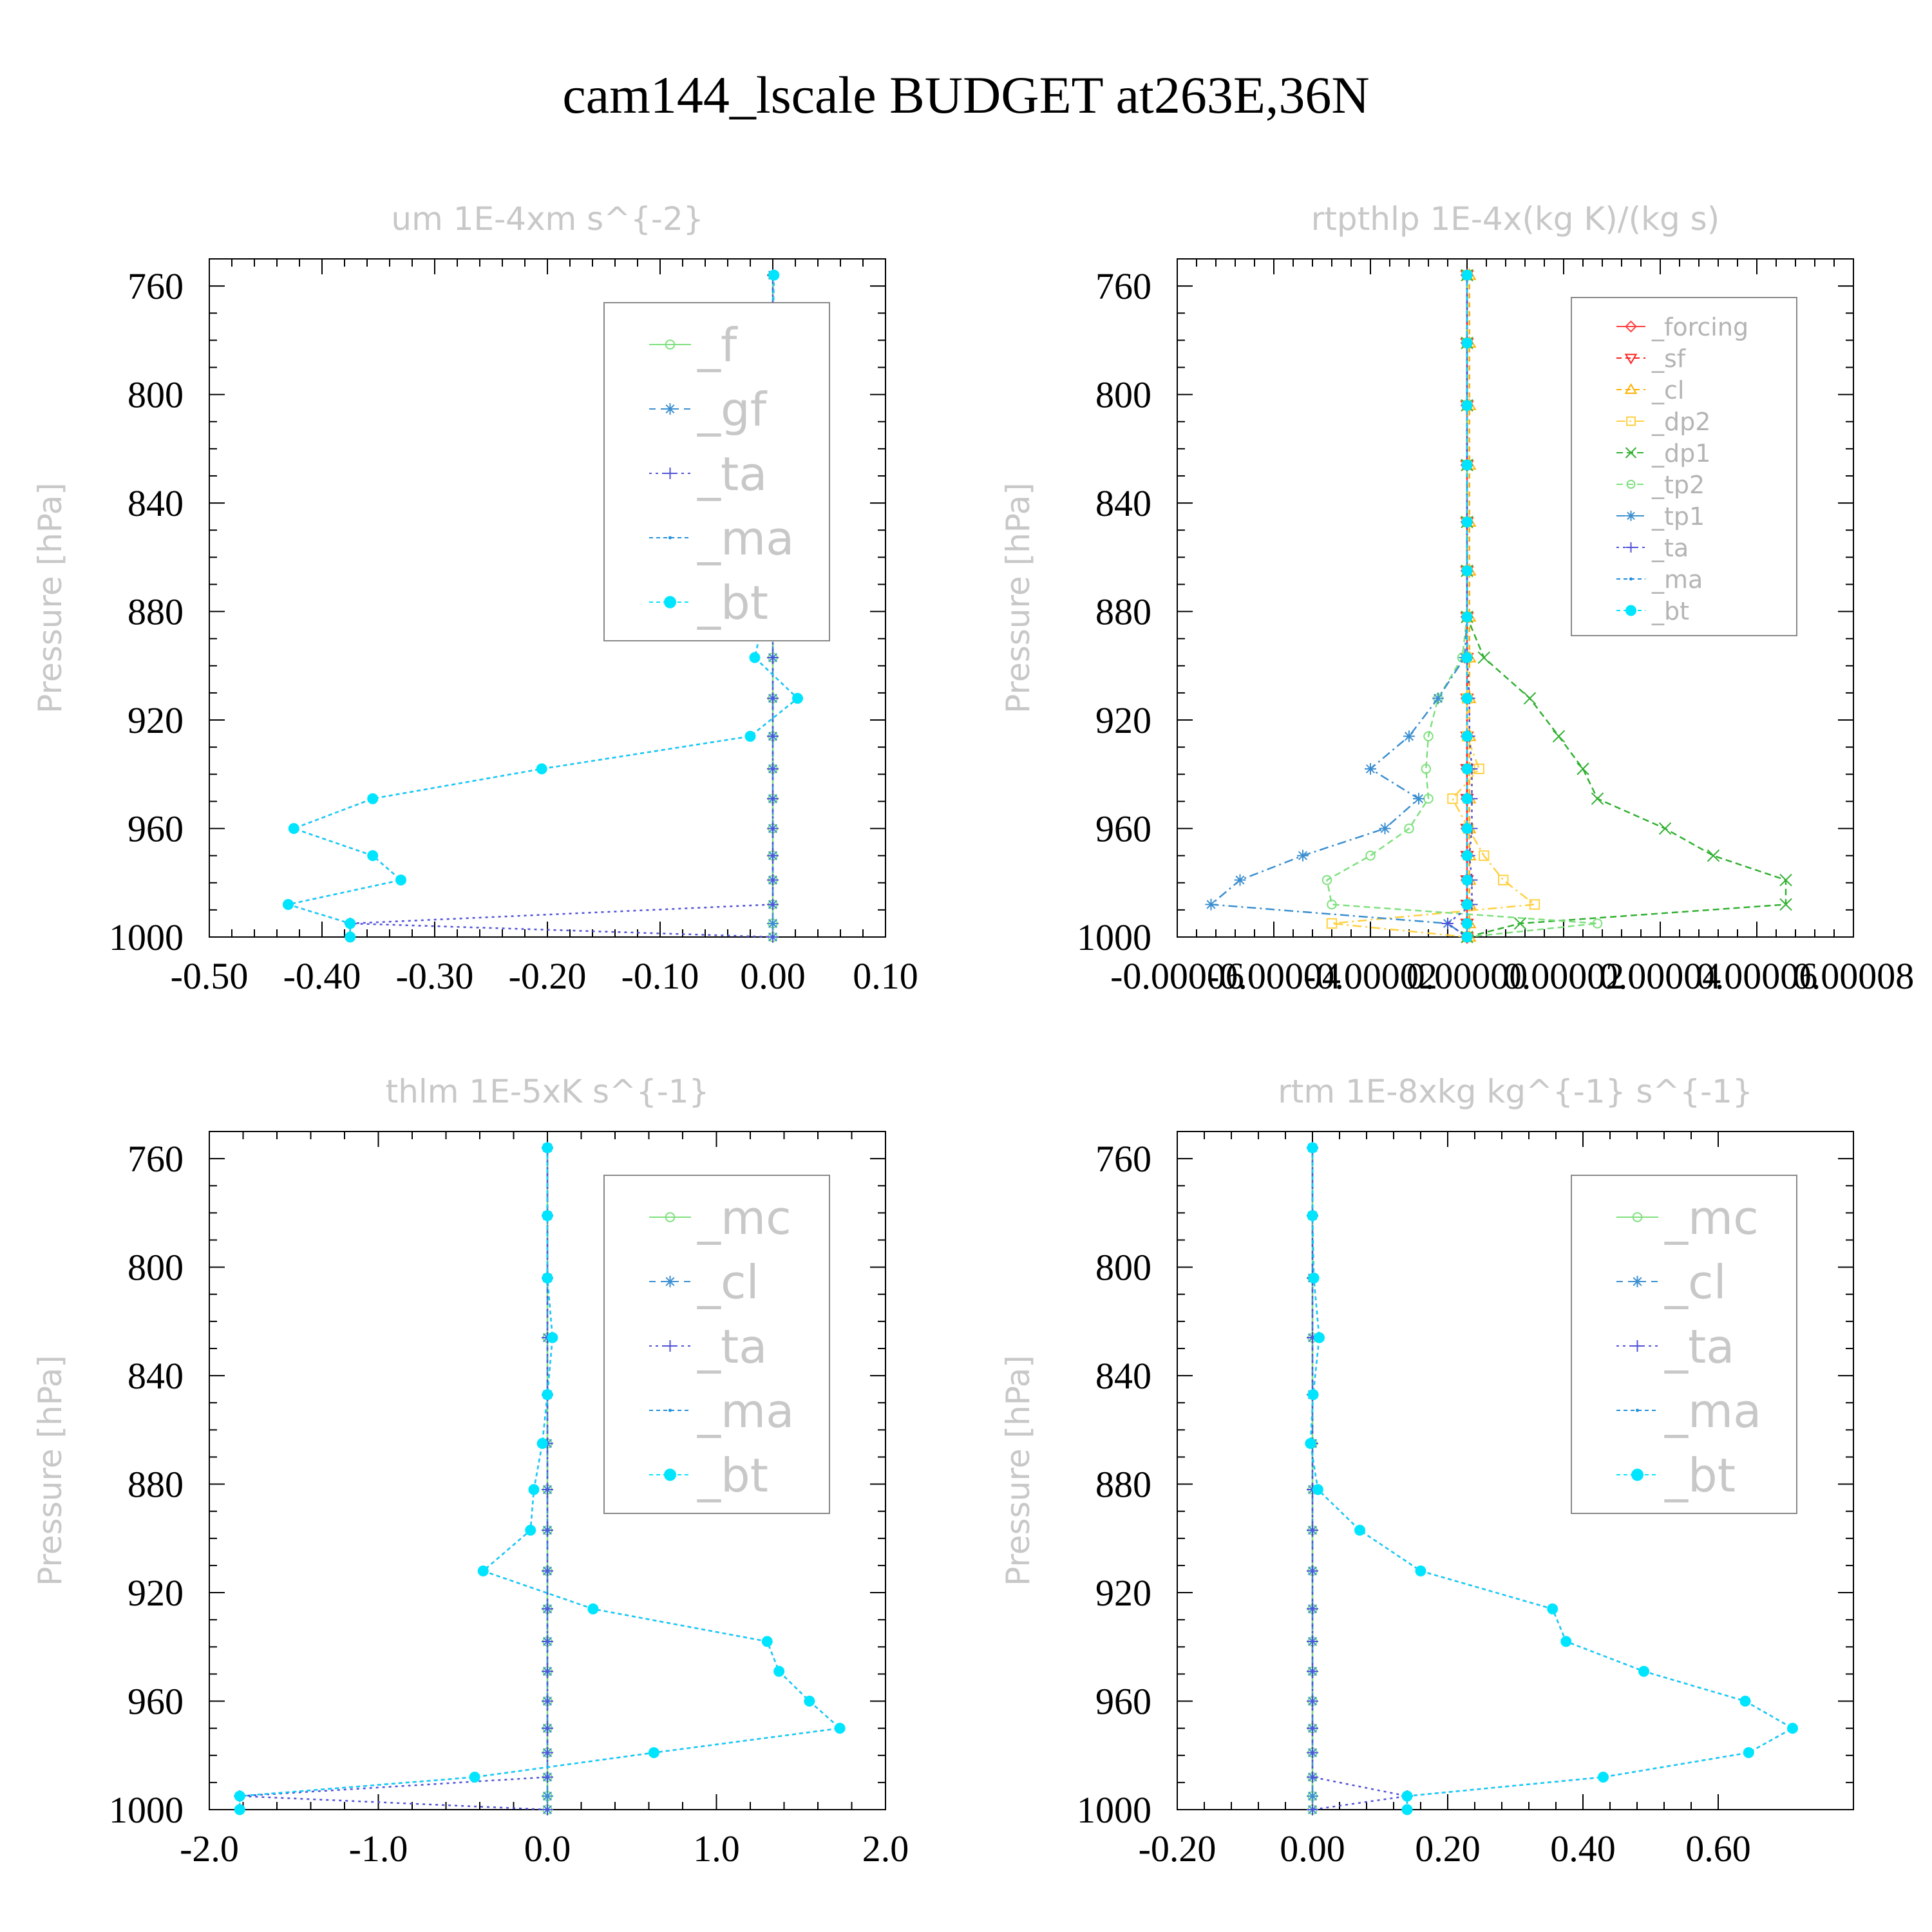 The width and height of the screenshot is (1932, 1932). I want to click on y-tick-label: 880, so click(156, 612).